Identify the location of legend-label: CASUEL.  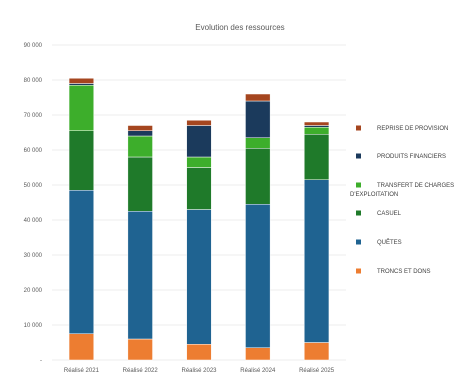
(389, 214).